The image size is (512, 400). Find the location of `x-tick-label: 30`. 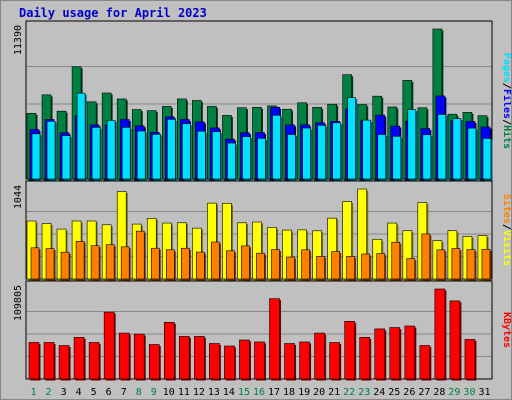

x-tick-label: 30 is located at coordinates (469, 392).